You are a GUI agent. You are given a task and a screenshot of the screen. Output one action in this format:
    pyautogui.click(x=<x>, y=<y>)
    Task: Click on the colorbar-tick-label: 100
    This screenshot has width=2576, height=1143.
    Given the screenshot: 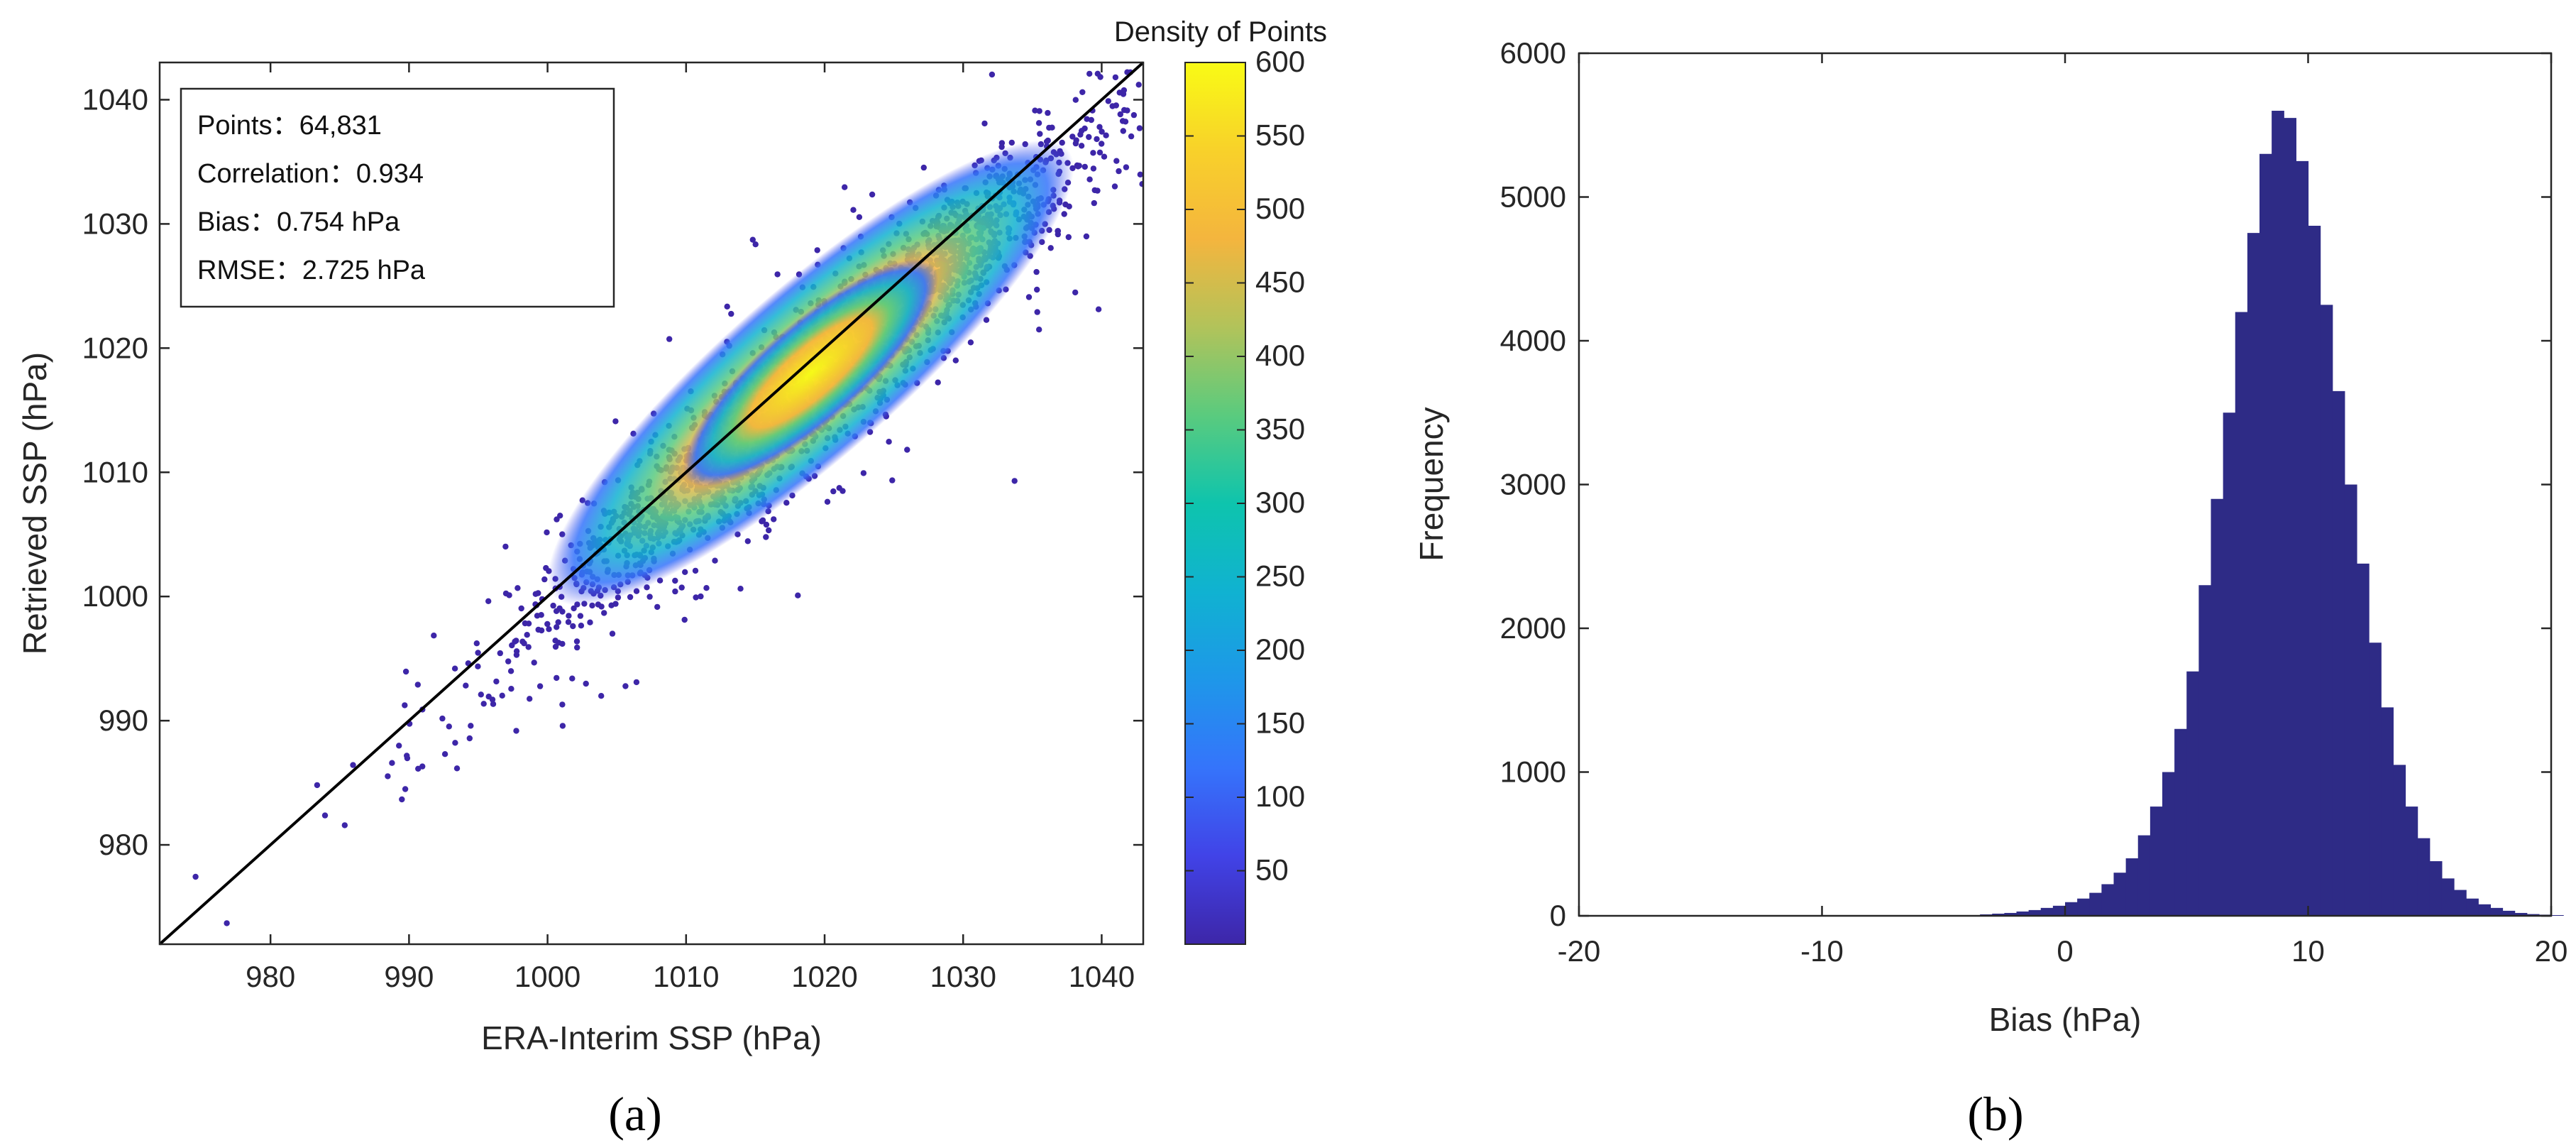 What is the action you would take?
    pyautogui.click(x=1280, y=797)
    